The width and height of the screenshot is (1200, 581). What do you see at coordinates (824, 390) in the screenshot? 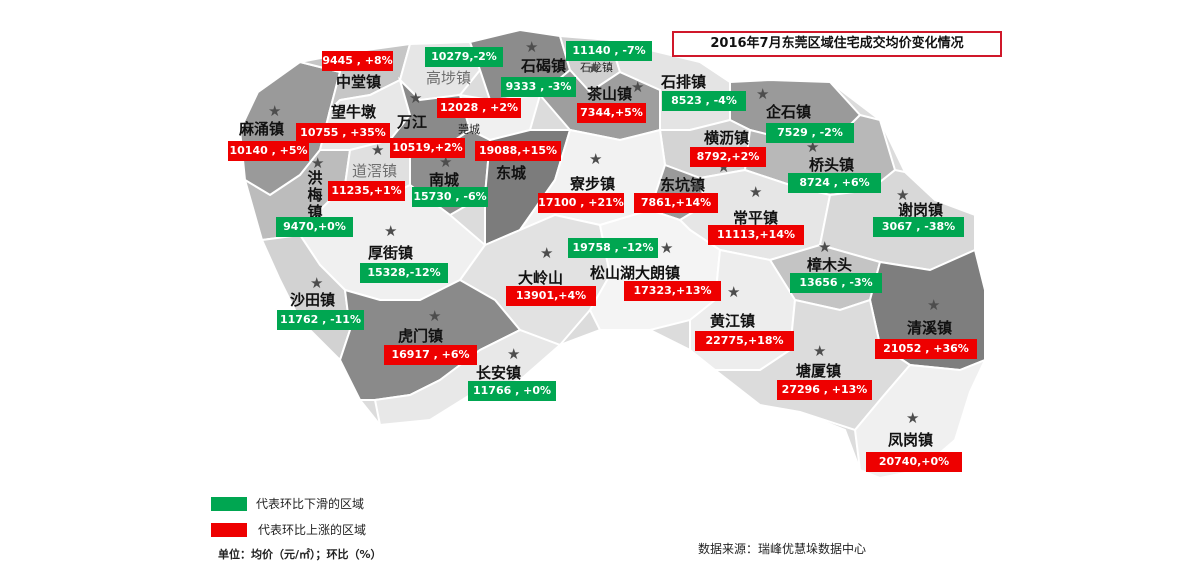
I see `value-tag-tangxia: 27296 , +13%` at bounding box center [824, 390].